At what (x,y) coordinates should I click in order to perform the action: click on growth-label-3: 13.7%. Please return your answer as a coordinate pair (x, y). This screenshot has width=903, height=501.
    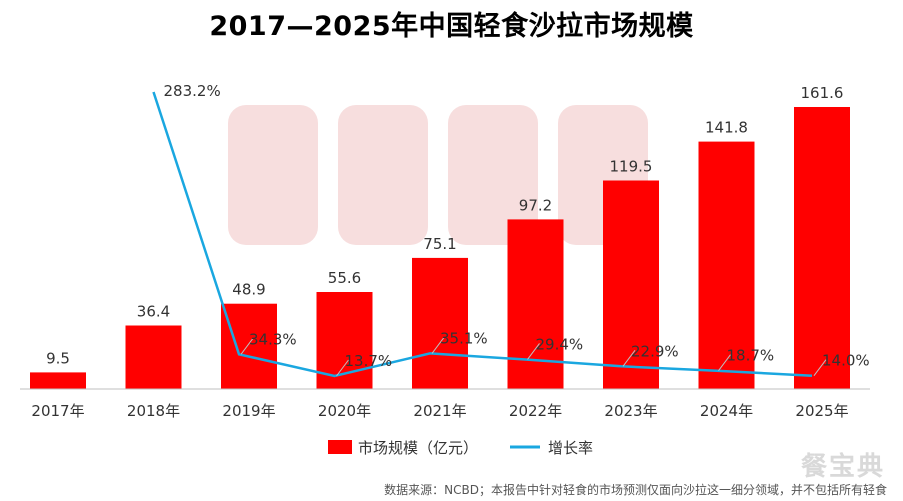
    Looking at the image, I should click on (369, 361).